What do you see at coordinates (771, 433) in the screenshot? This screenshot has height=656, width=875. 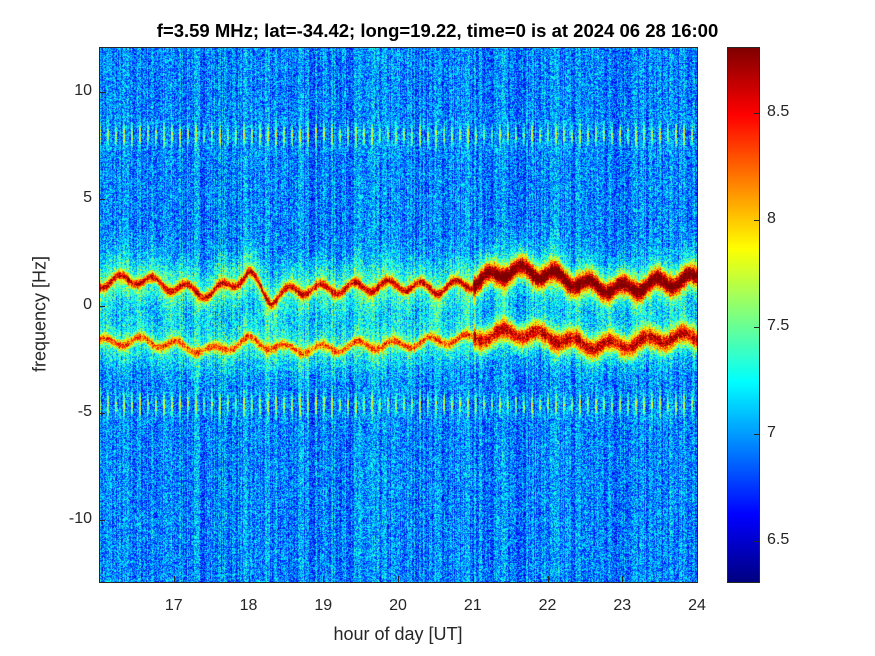 I see `colorbar-tick-label: 7` at bounding box center [771, 433].